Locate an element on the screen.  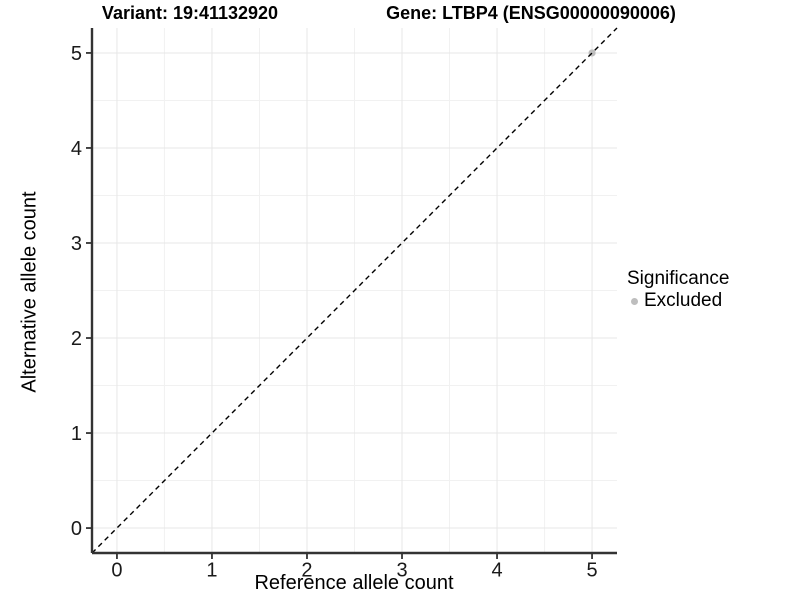
y-tick-label: 4 is located at coordinates (76, 149).